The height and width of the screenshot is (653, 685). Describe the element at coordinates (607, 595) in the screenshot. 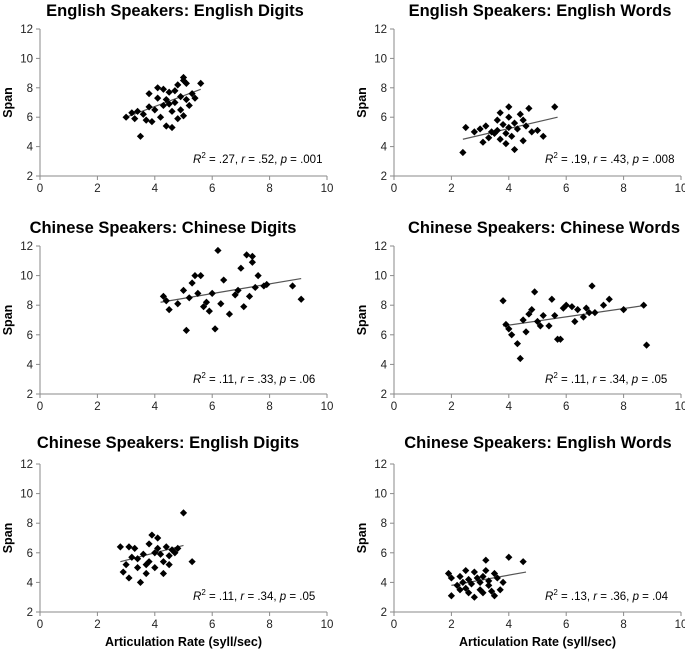

I see `stats-annotation: R2 = .13, r = .36, p = .04` at that location.